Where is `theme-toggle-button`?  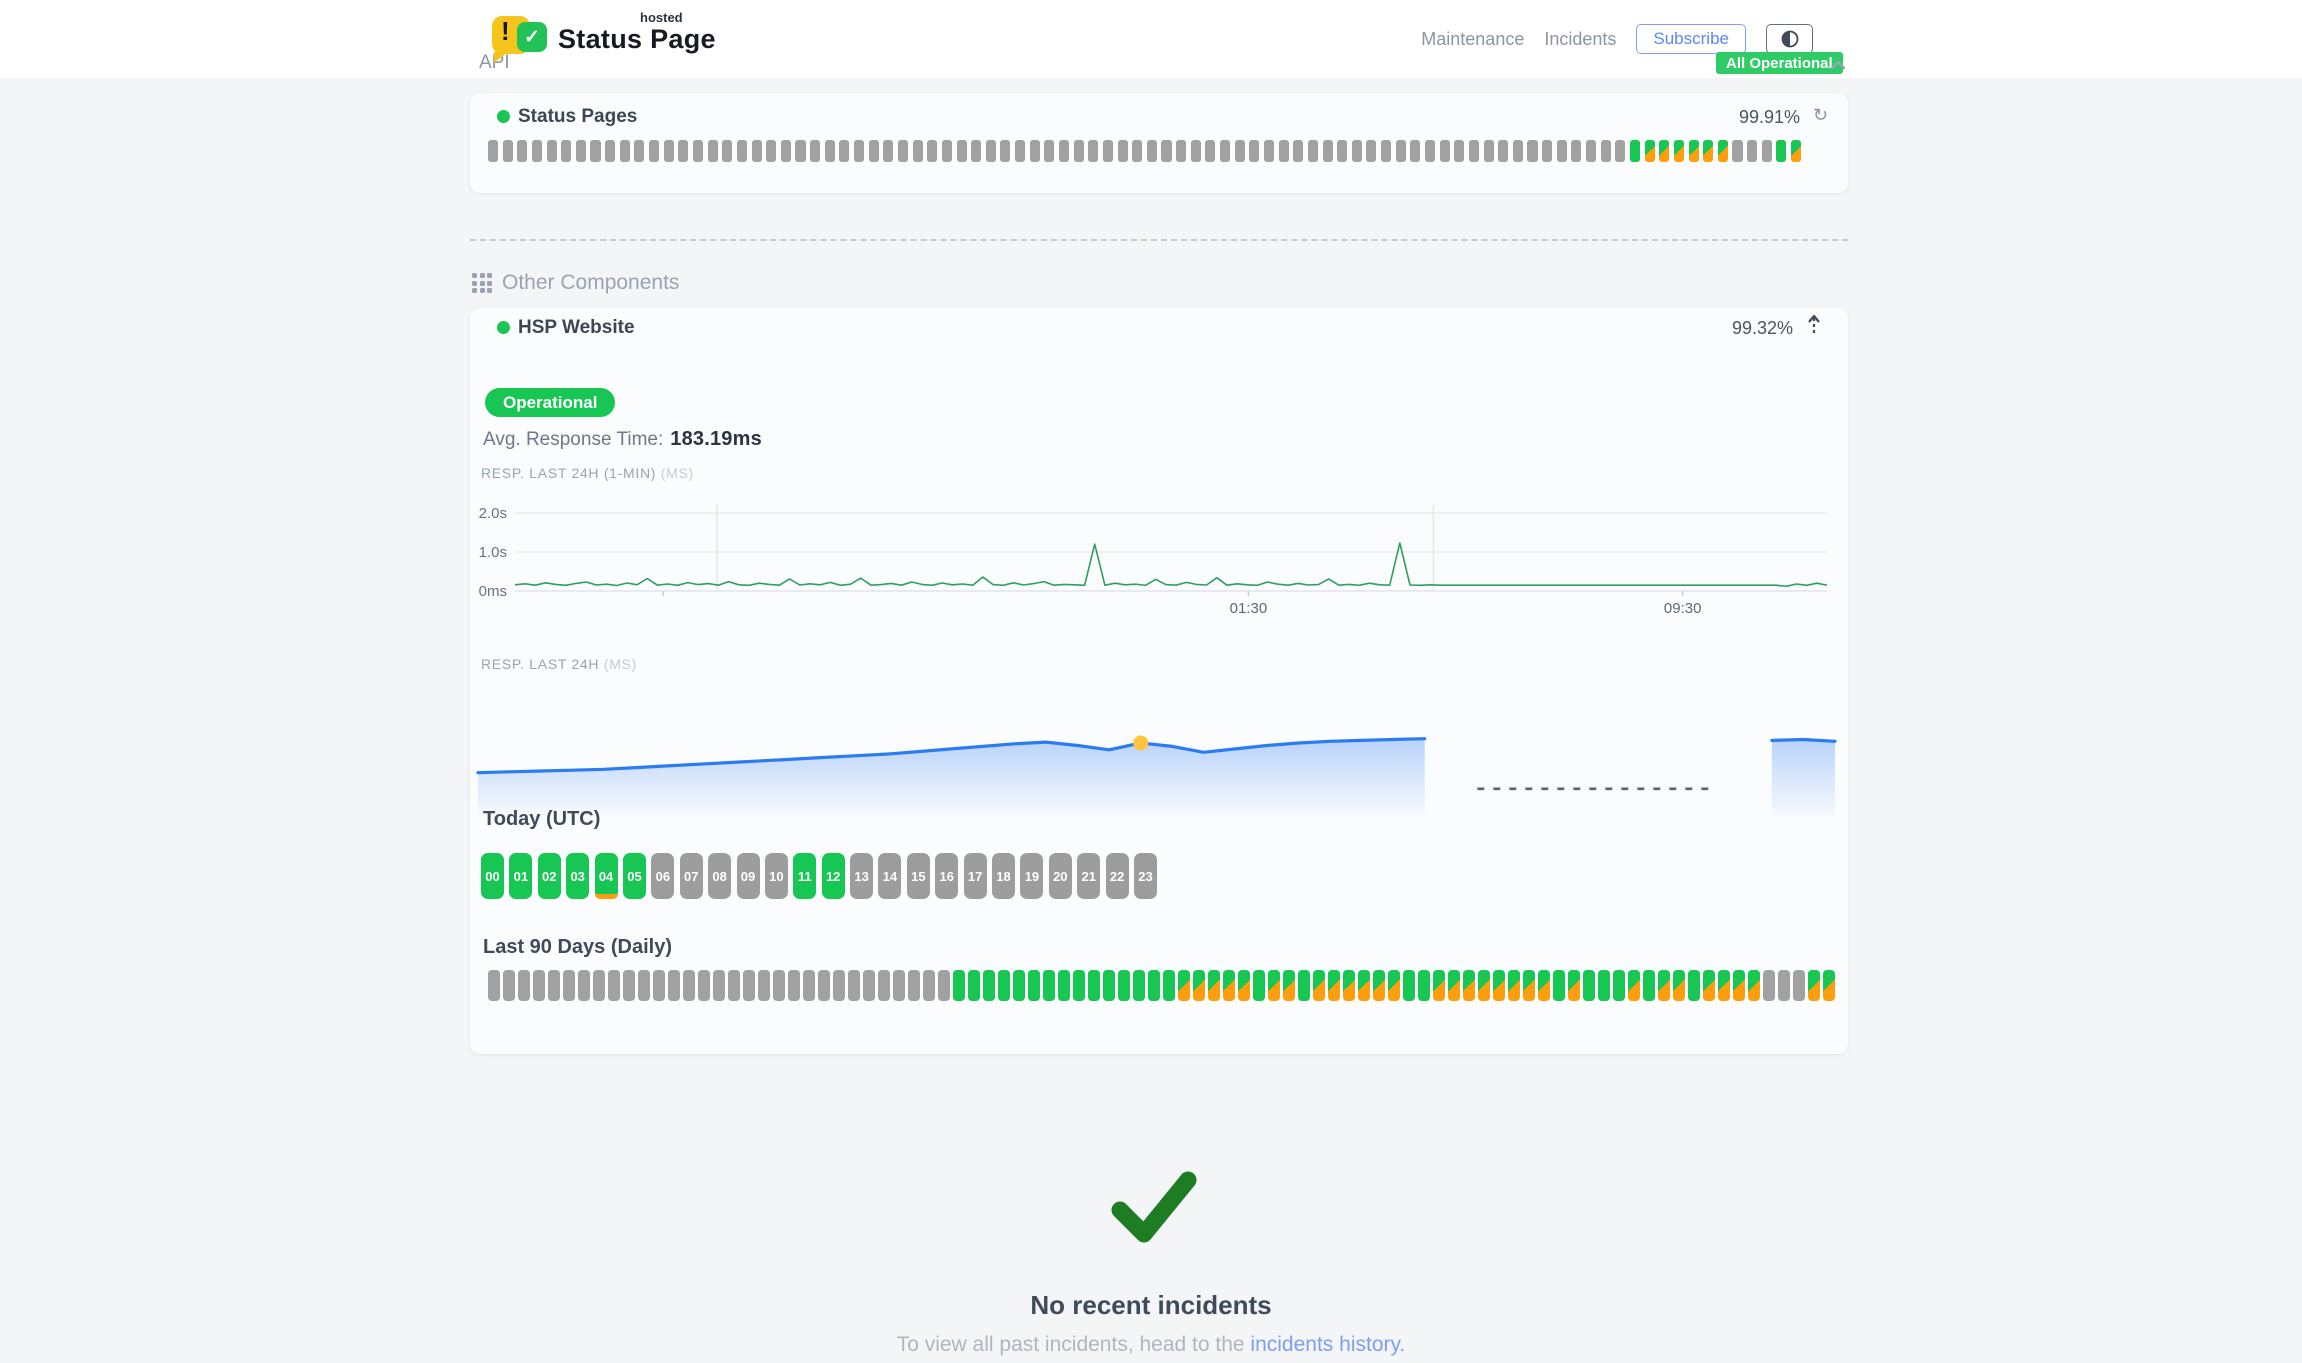
theme-toggle-button is located at coordinates (1789, 39).